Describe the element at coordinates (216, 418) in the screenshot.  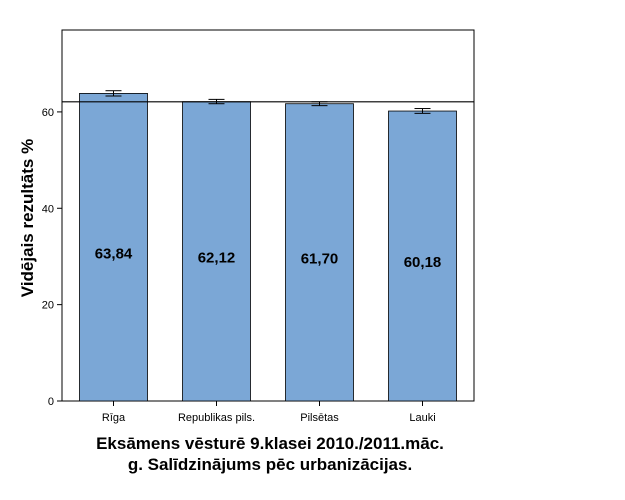
I see `x-tick-label: Republikas pils.` at that location.